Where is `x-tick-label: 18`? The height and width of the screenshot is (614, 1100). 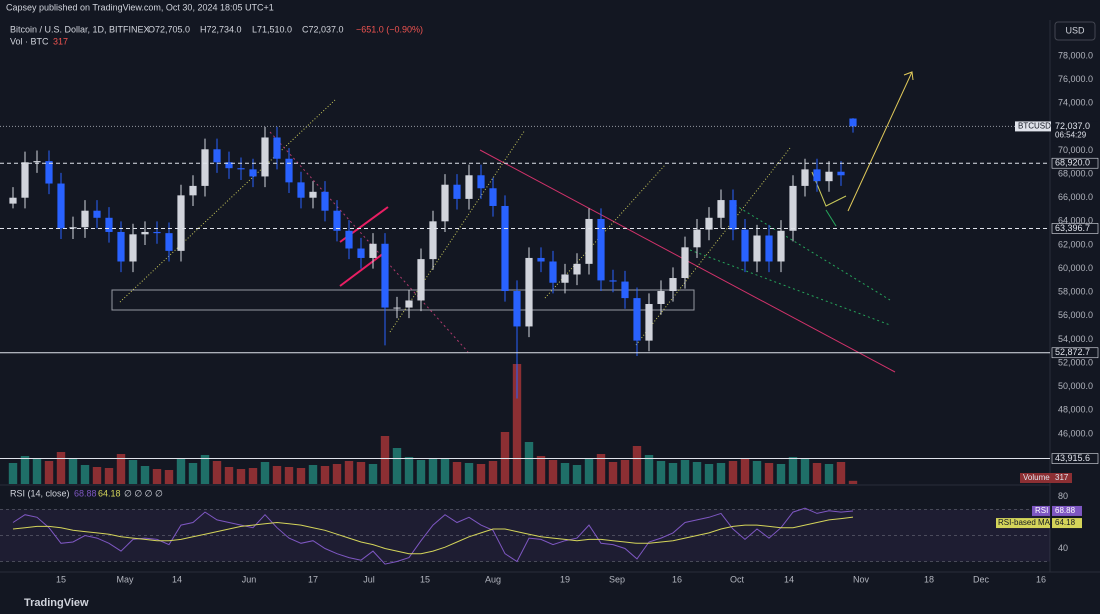
x-tick-label: 18 is located at coordinates (929, 579).